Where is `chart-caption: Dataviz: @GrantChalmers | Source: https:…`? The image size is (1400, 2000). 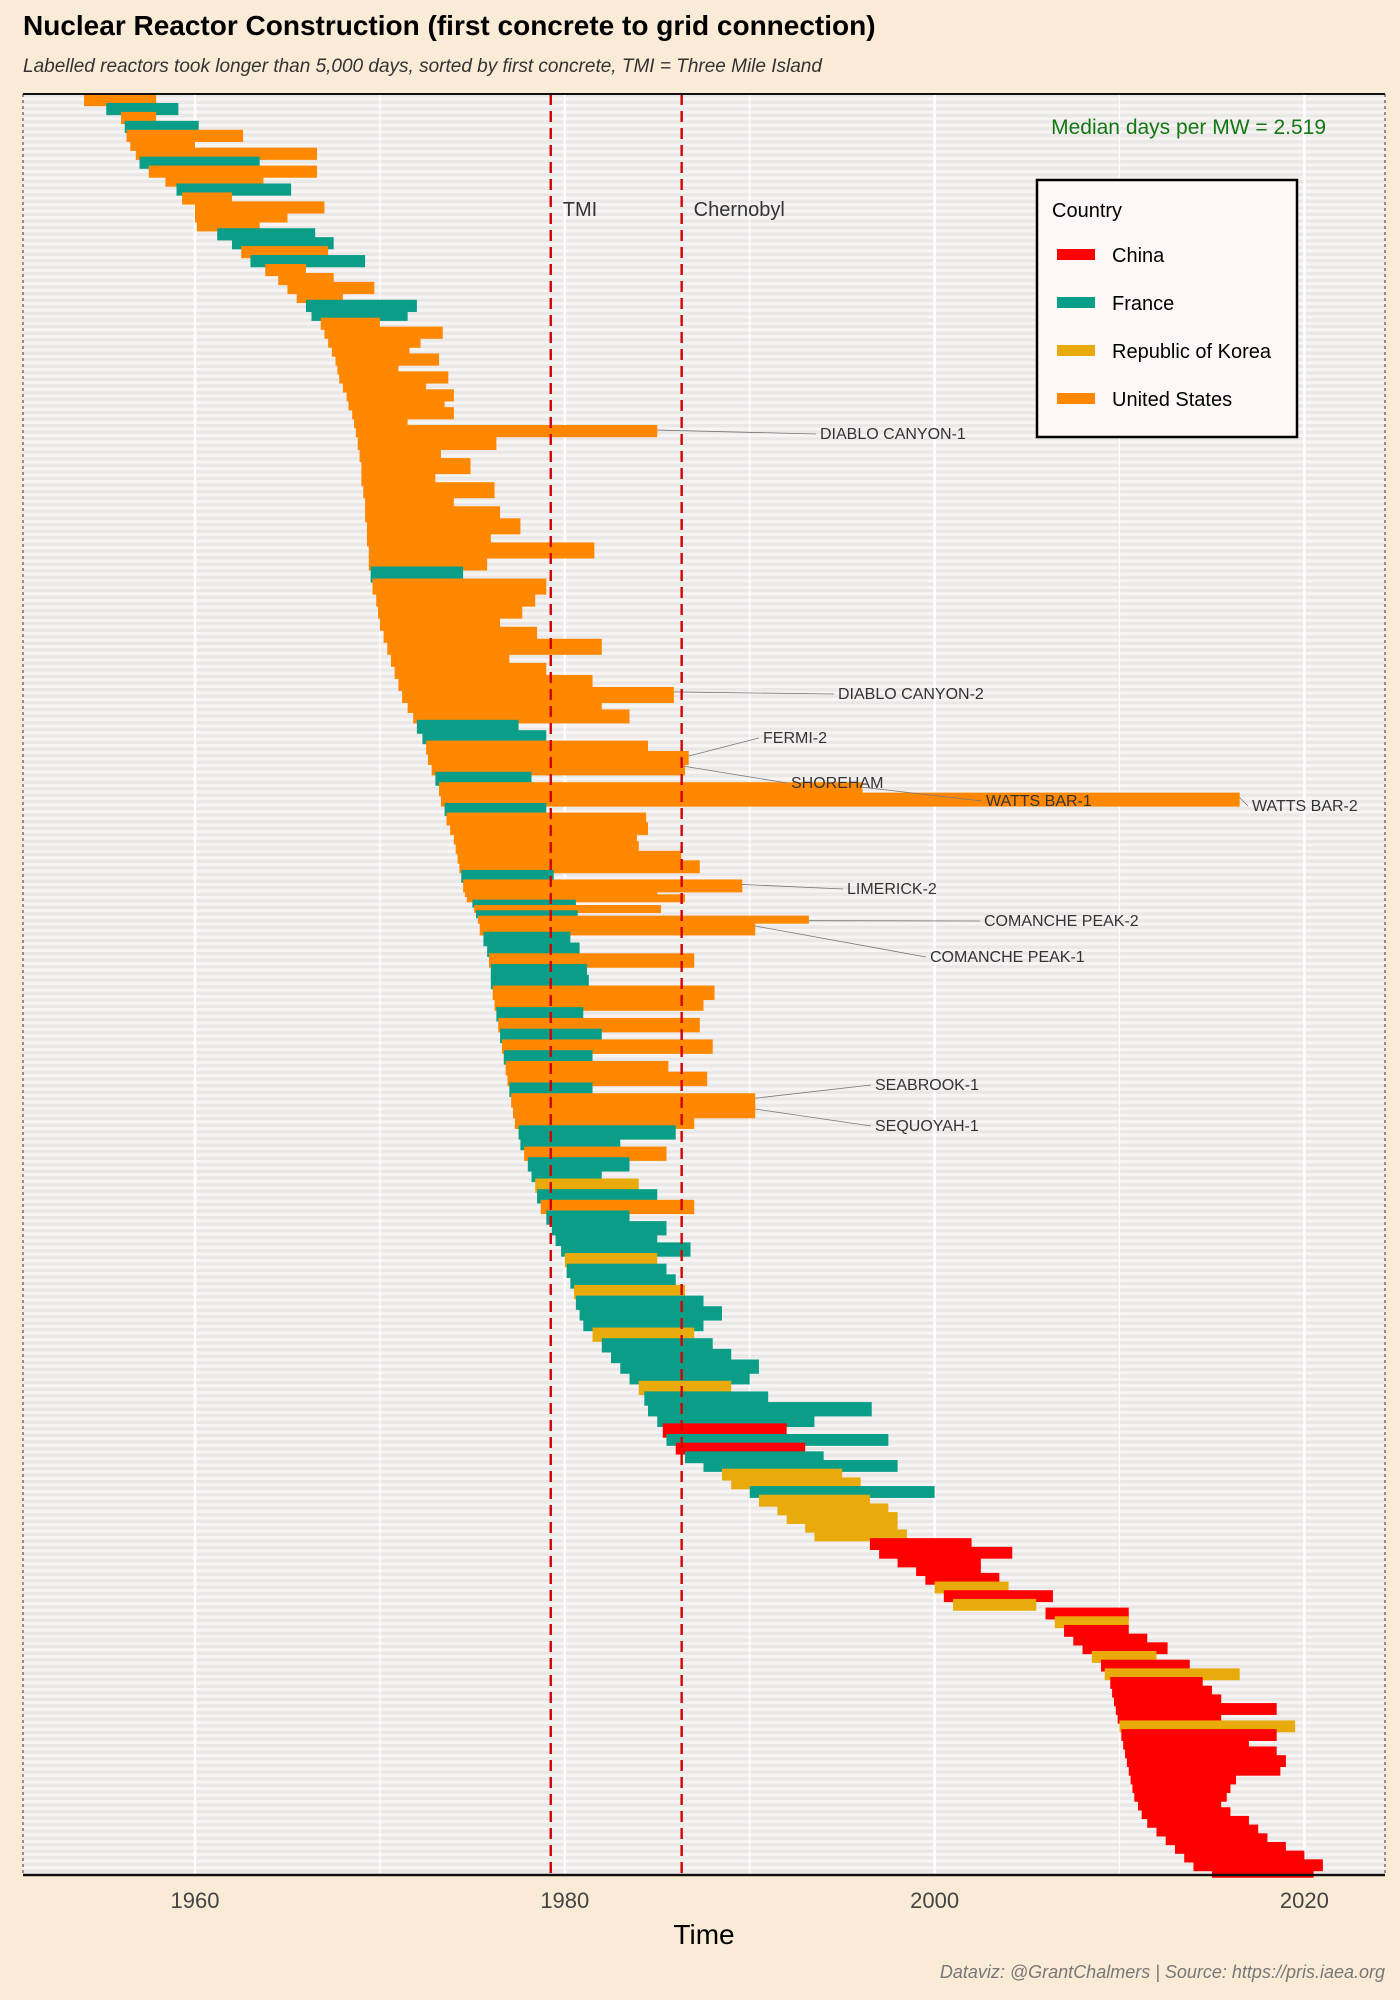
chart-caption: Dataviz: @GrantChalmers | Source: https:… is located at coordinates (1162, 1972).